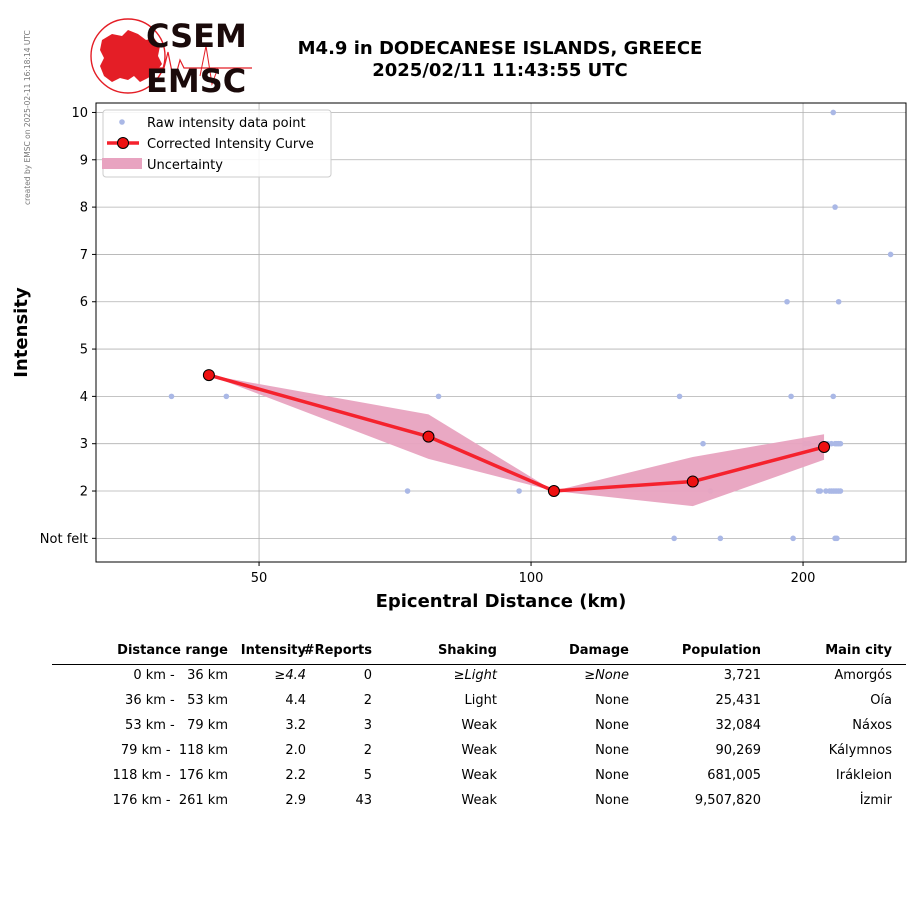  What do you see at coordinates (738, 700) in the screenshot?
I see `cell-population: 25,431` at bounding box center [738, 700].